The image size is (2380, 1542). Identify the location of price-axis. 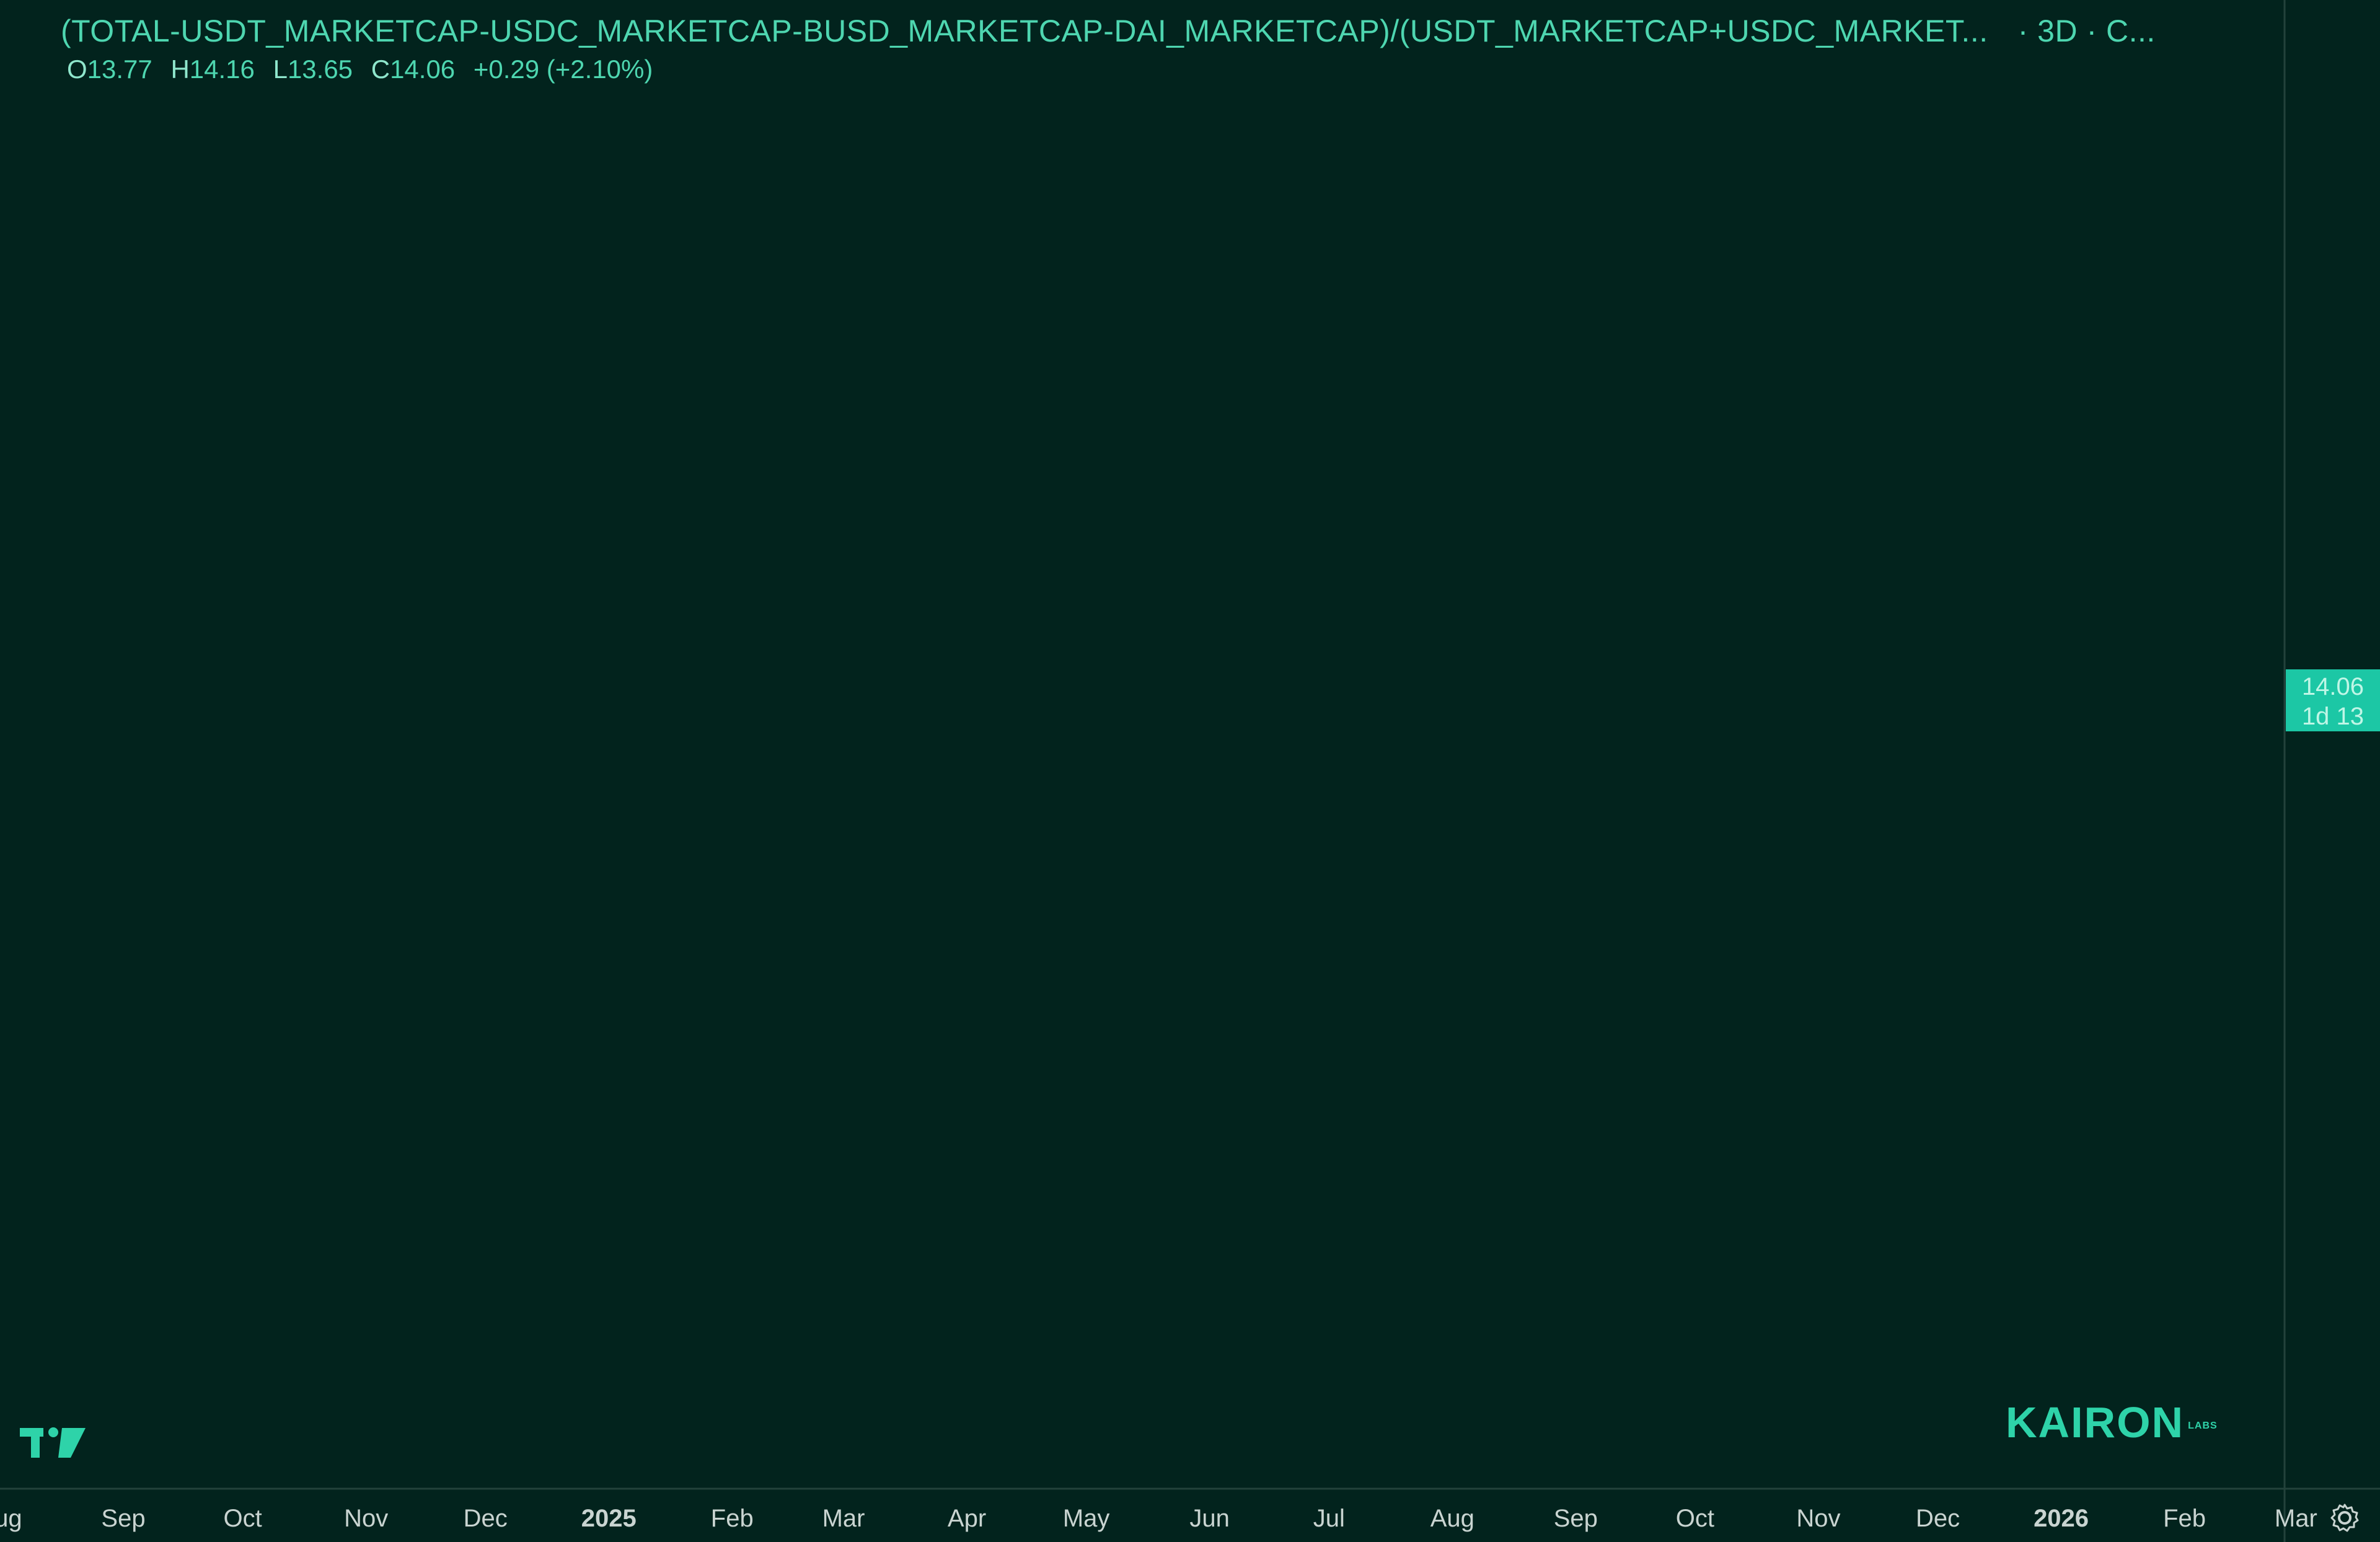
(2332, 771).